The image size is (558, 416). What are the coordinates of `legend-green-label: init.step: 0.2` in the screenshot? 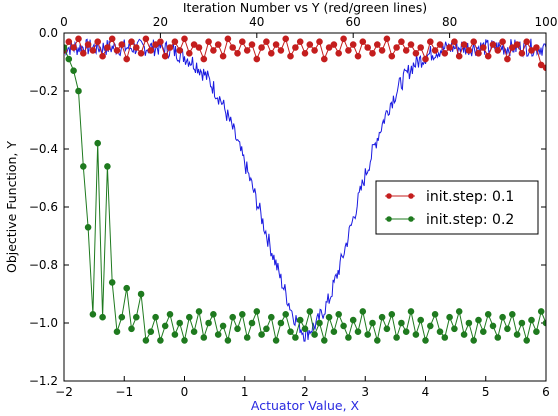 It's located at (470, 220).